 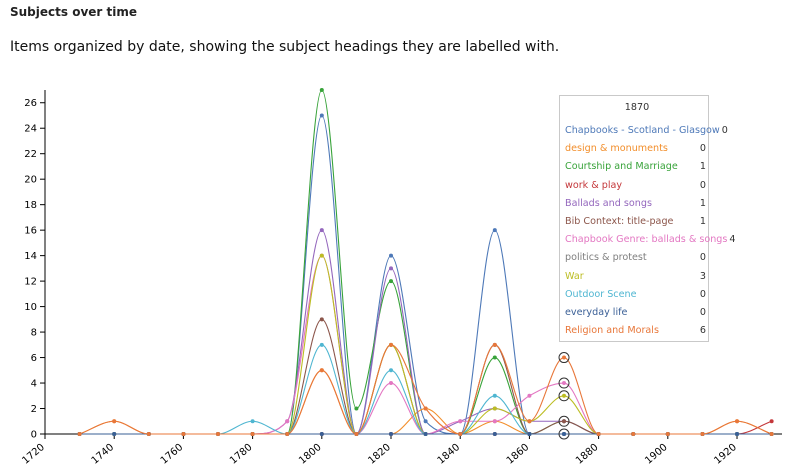 I want to click on tooltip-series-name: Courtship and Marriage, so click(x=621, y=167).